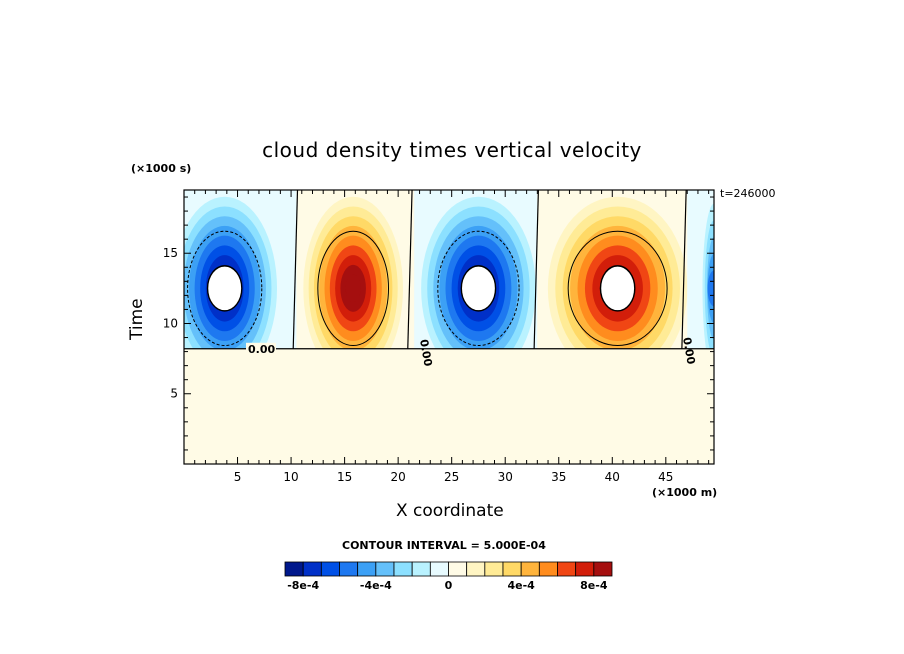  Describe the element at coordinates (170, 253) in the screenshot. I see `y-tick-label: 15` at that location.